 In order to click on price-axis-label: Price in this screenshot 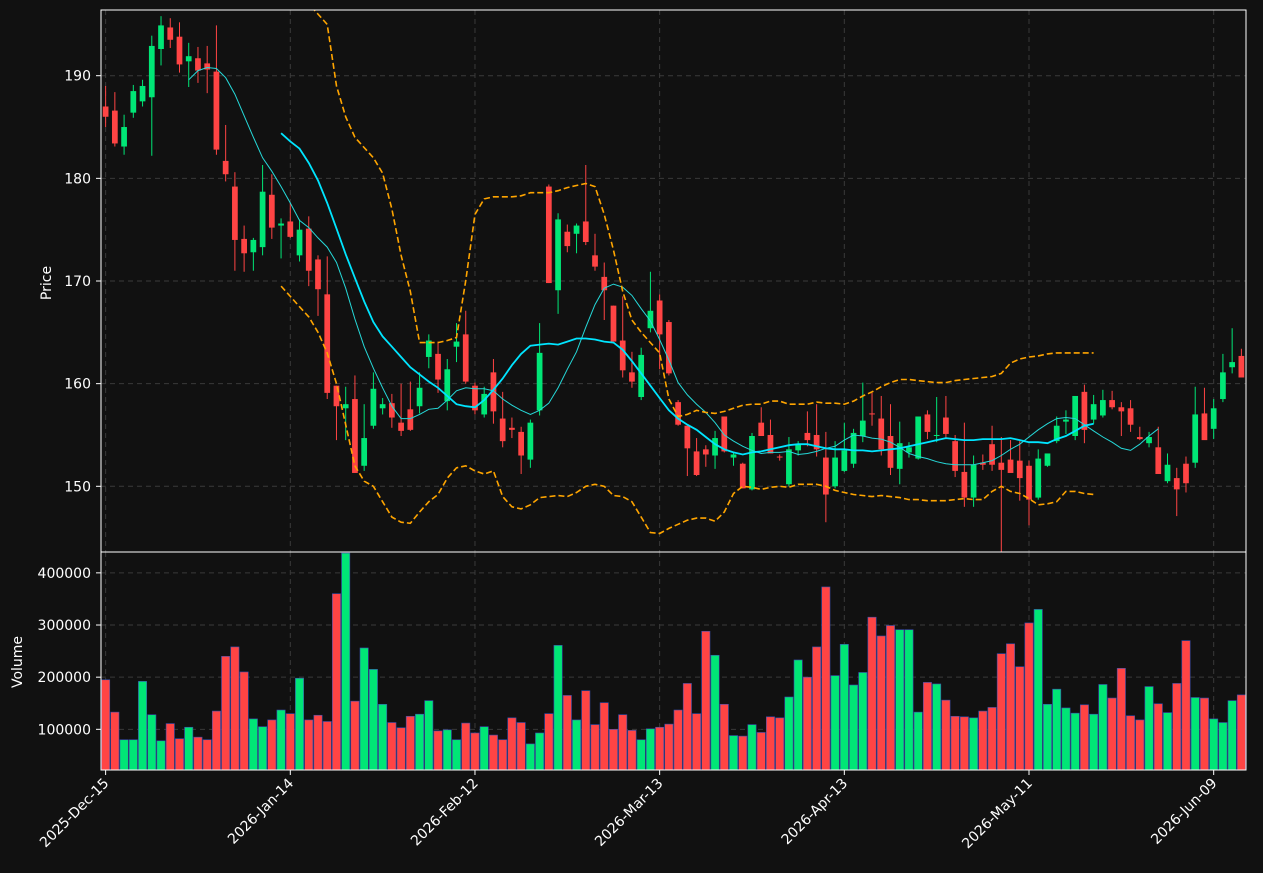, I will do `click(47, 283)`.